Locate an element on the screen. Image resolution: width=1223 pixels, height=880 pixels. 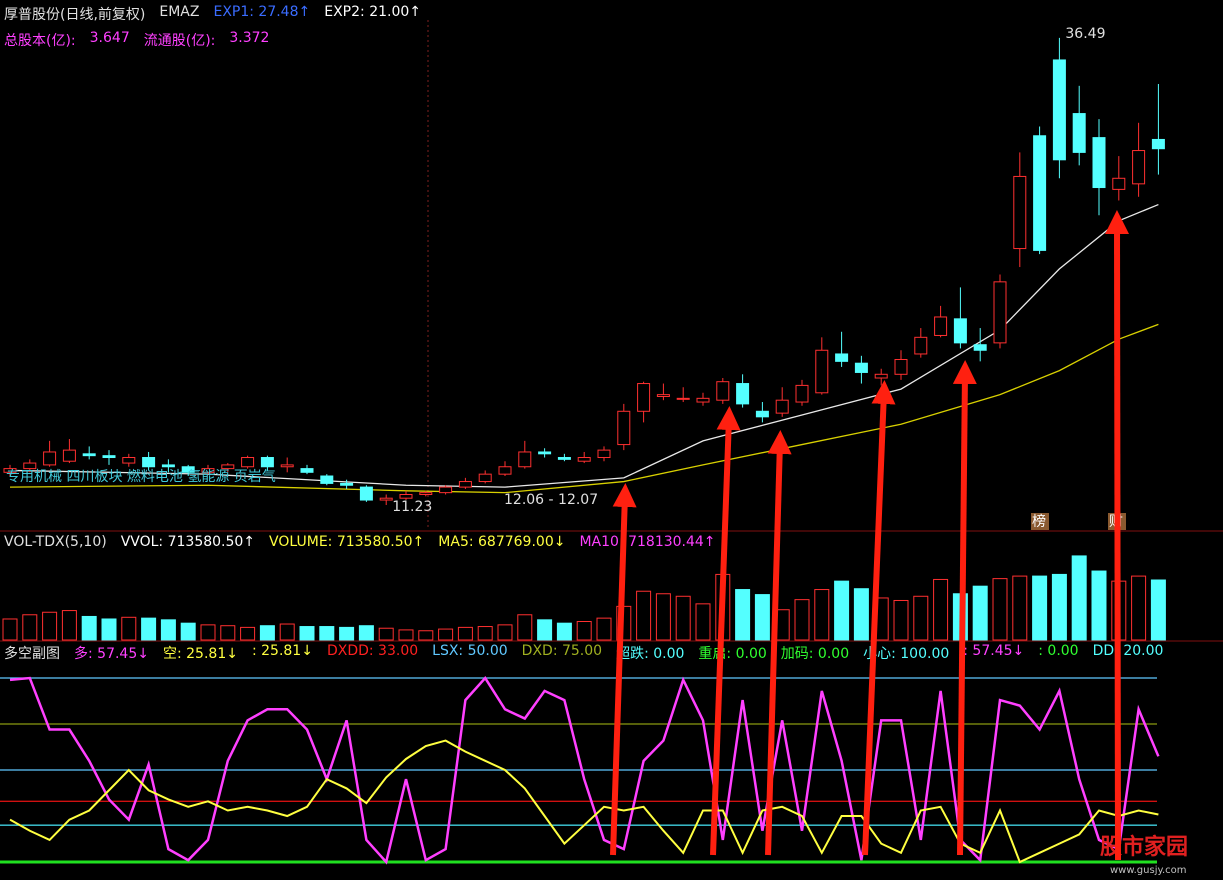
legend-item: : 57.45↓ is located at coordinates (994, 651).